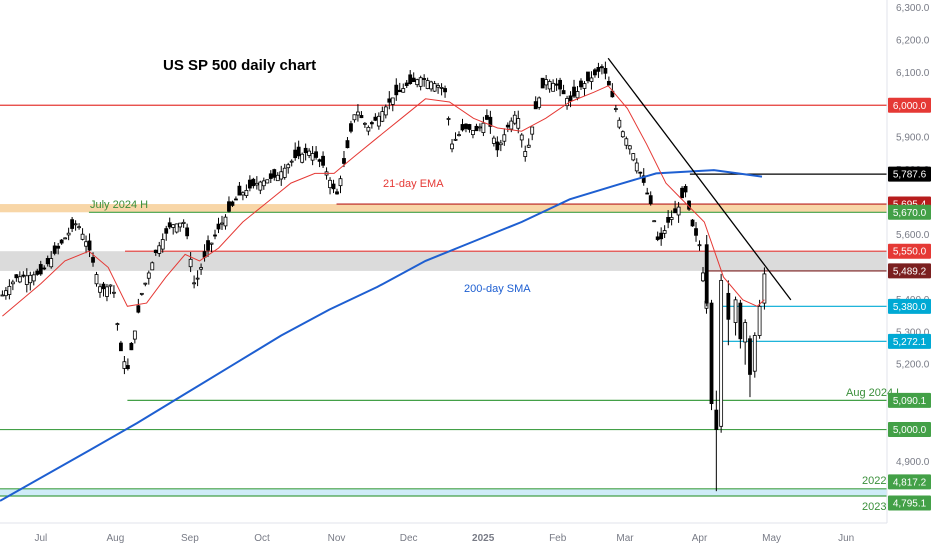  Describe the element at coordinates (413, 184) in the screenshot. I see `annotation-21-day-ema: 21-day EMA` at that location.